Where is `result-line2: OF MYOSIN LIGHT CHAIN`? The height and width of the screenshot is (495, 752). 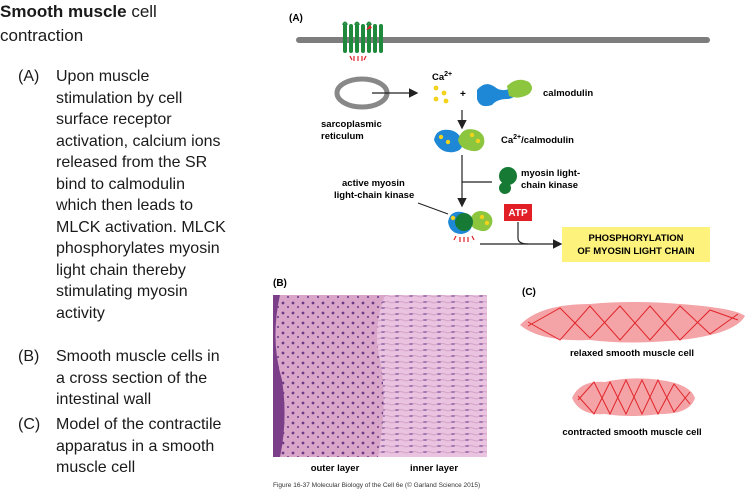
result-line2: OF MYOSIN LIGHT CHAIN is located at coordinates (635, 251).